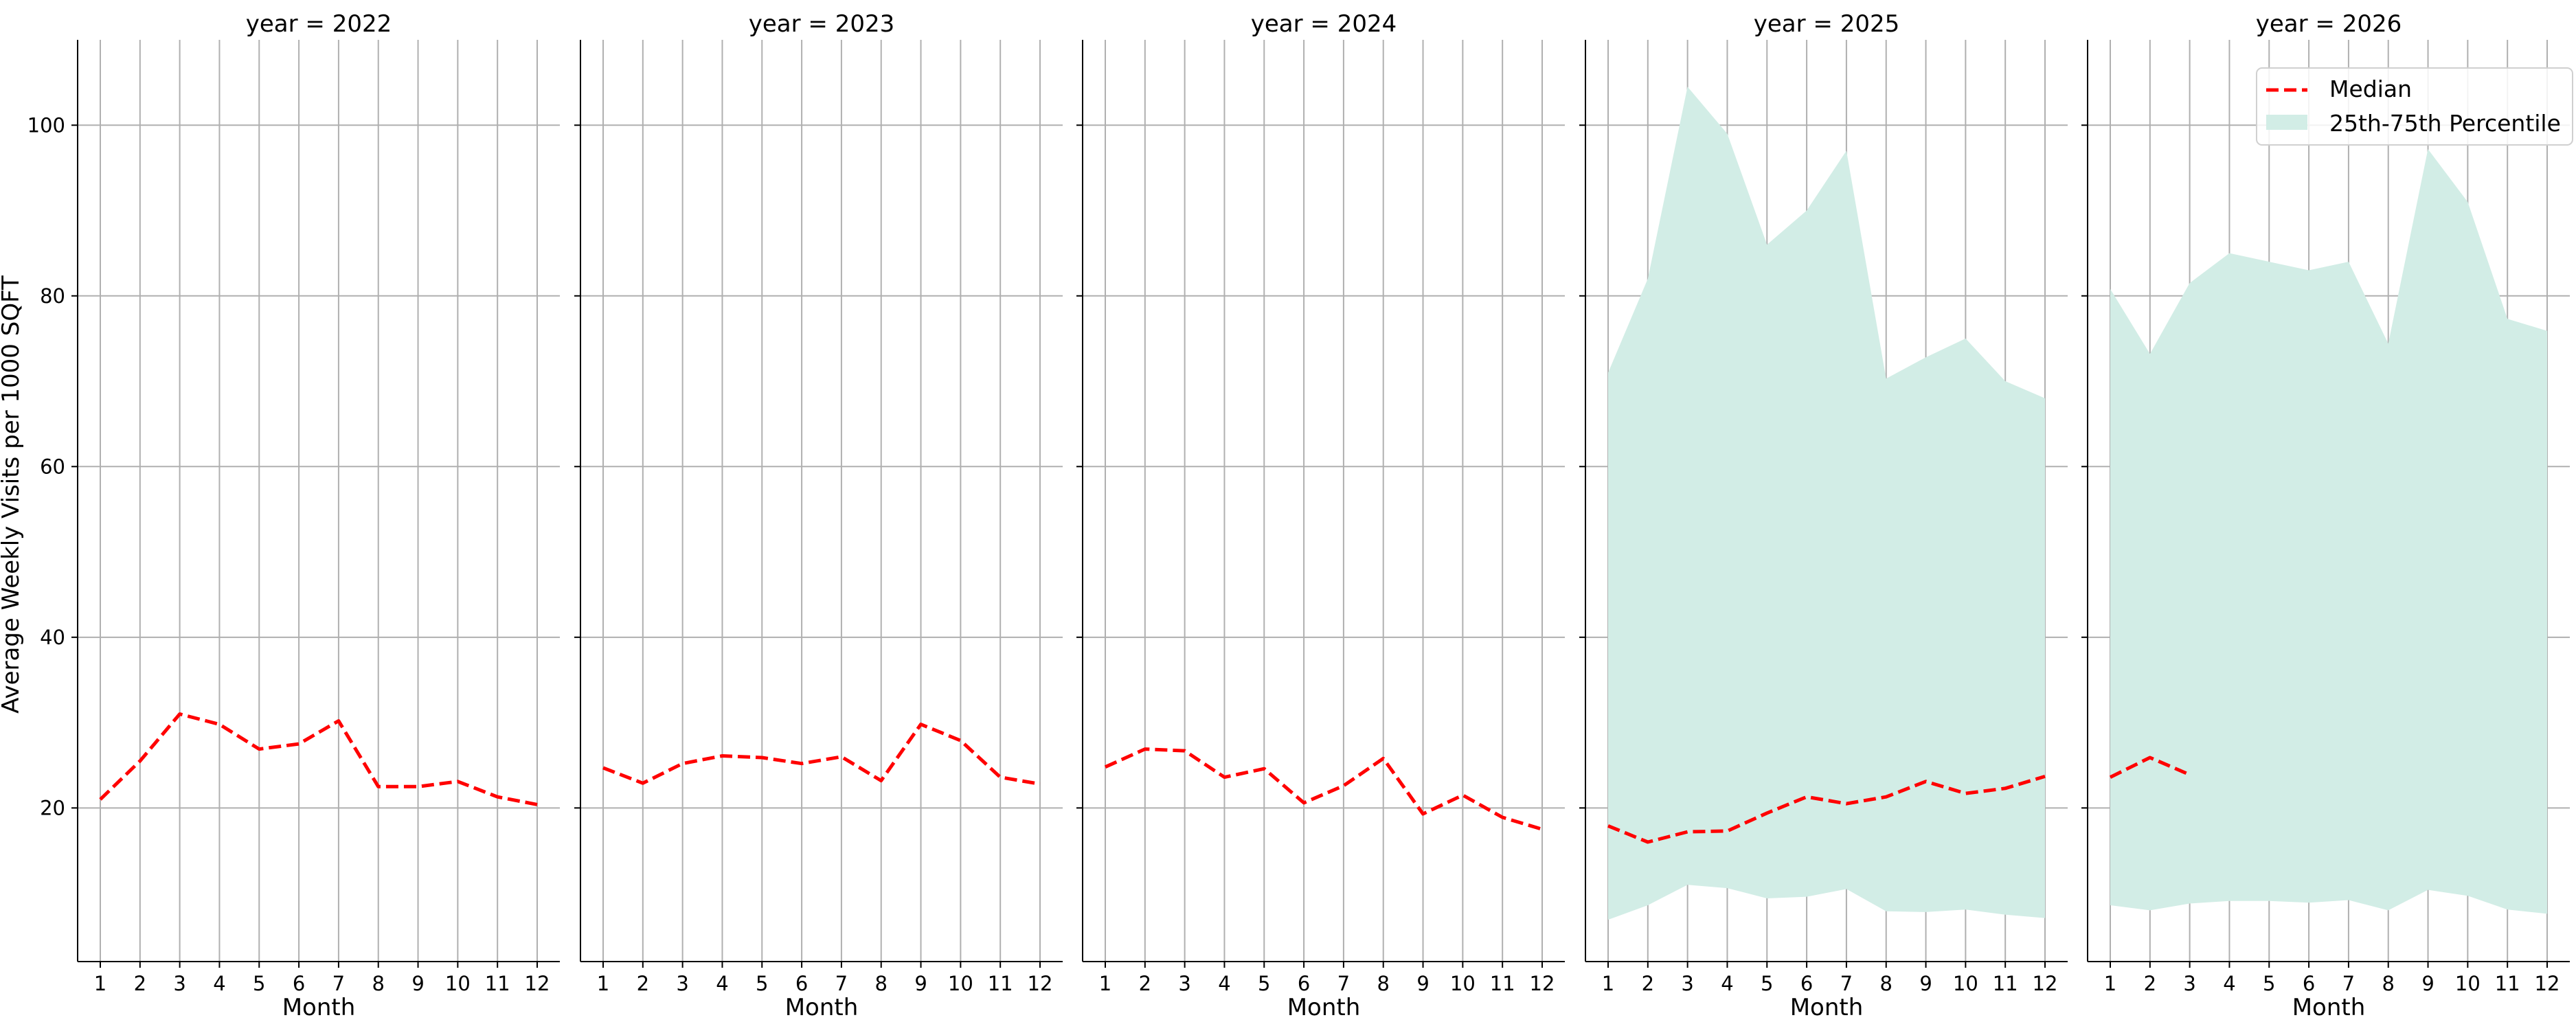 This screenshot has height=1033, width=2576. I want to click on panel-title: year = 2025, so click(1826, 24).